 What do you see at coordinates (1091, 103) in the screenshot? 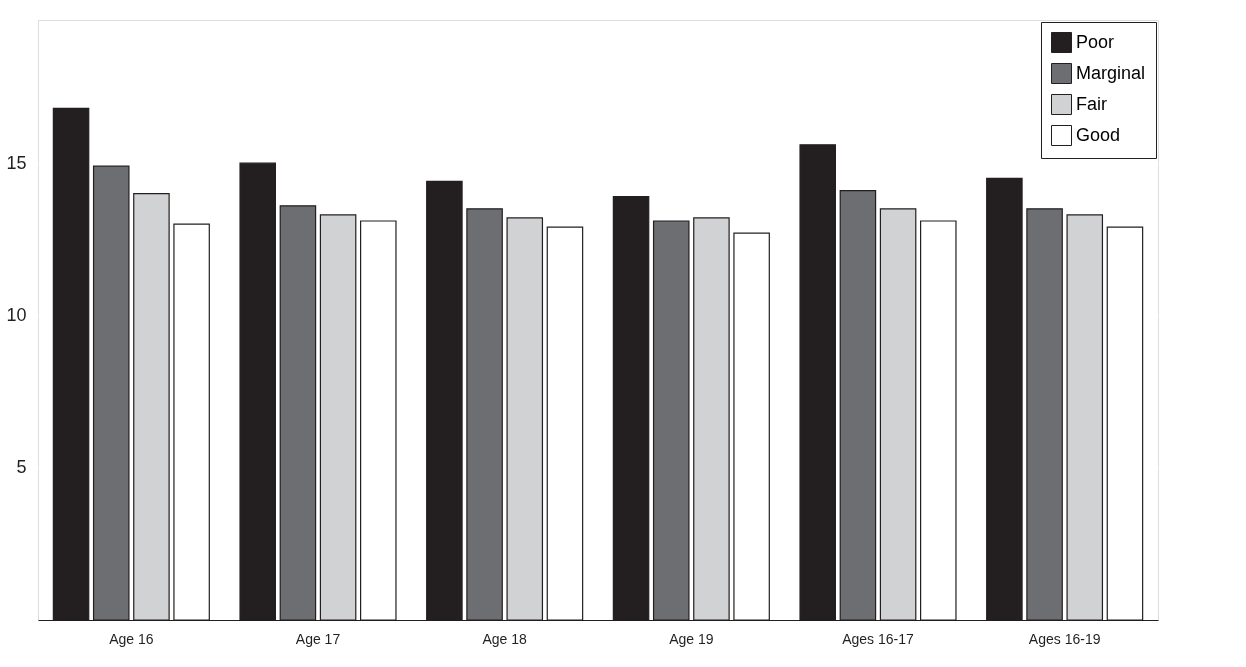
I see `legend-label: Fair` at bounding box center [1091, 103].